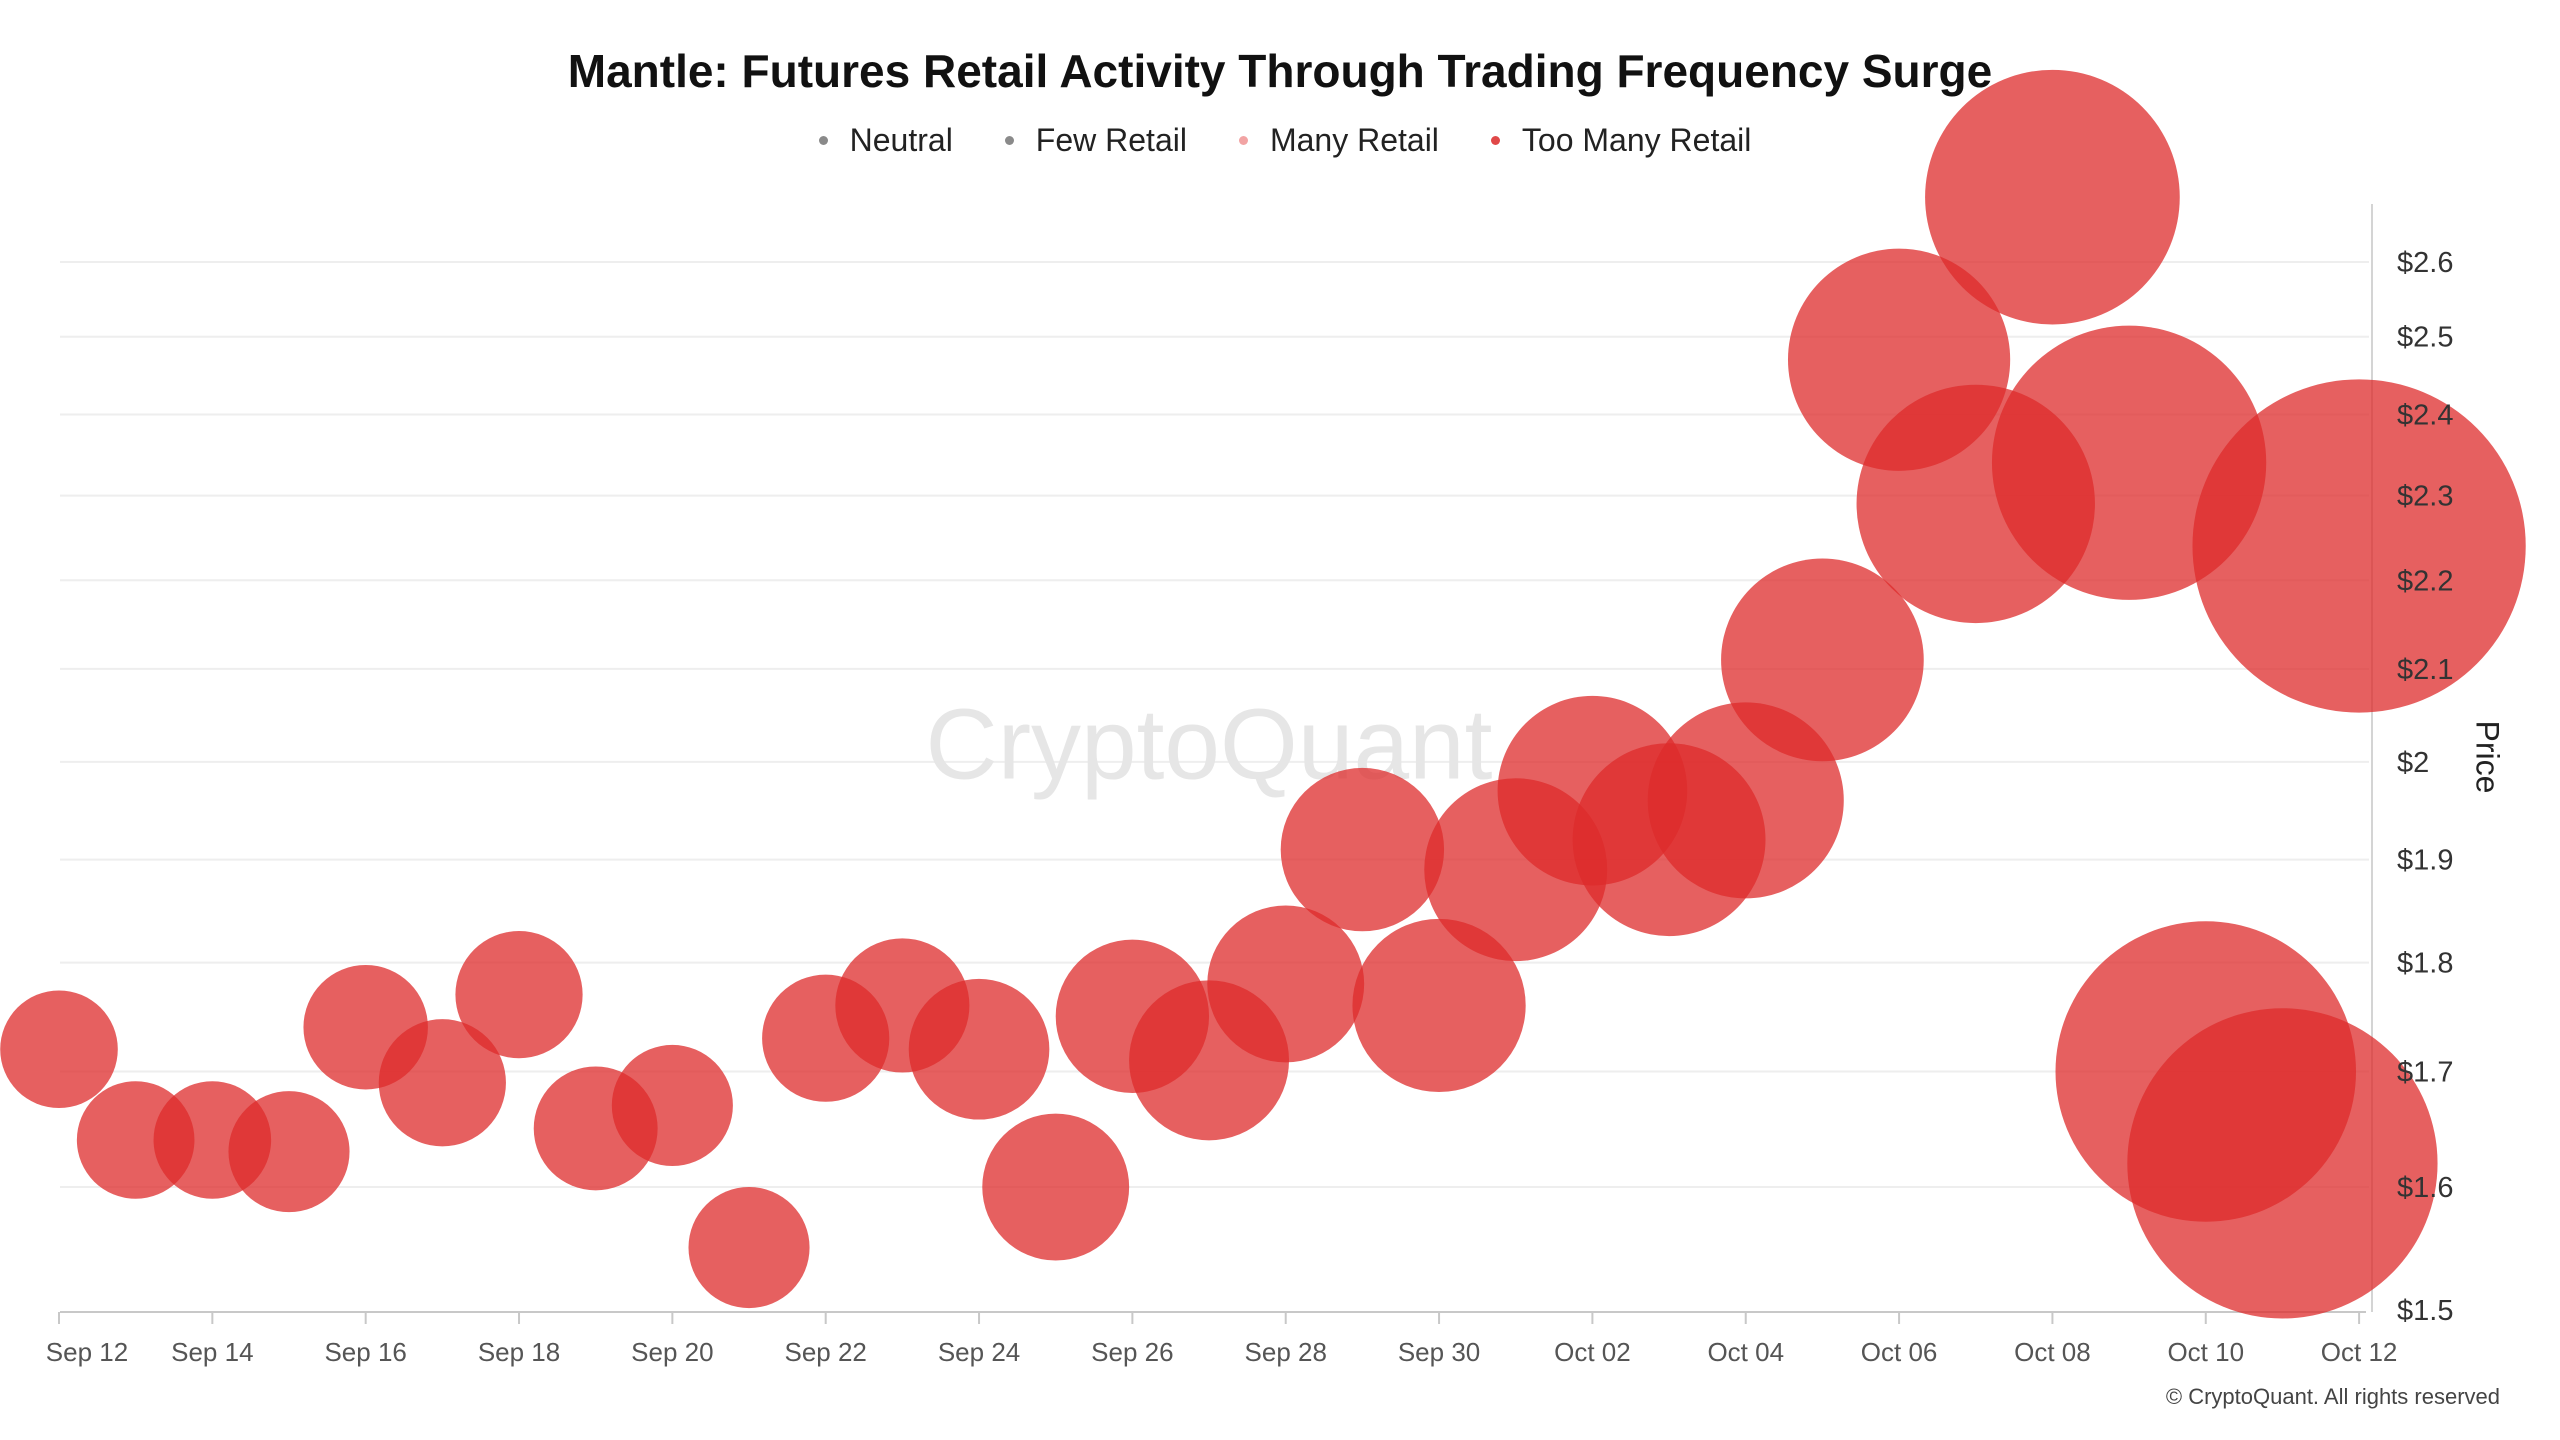 The image size is (2560, 1440). I want to click on legend-item-neutral: Neutral, so click(885, 140).